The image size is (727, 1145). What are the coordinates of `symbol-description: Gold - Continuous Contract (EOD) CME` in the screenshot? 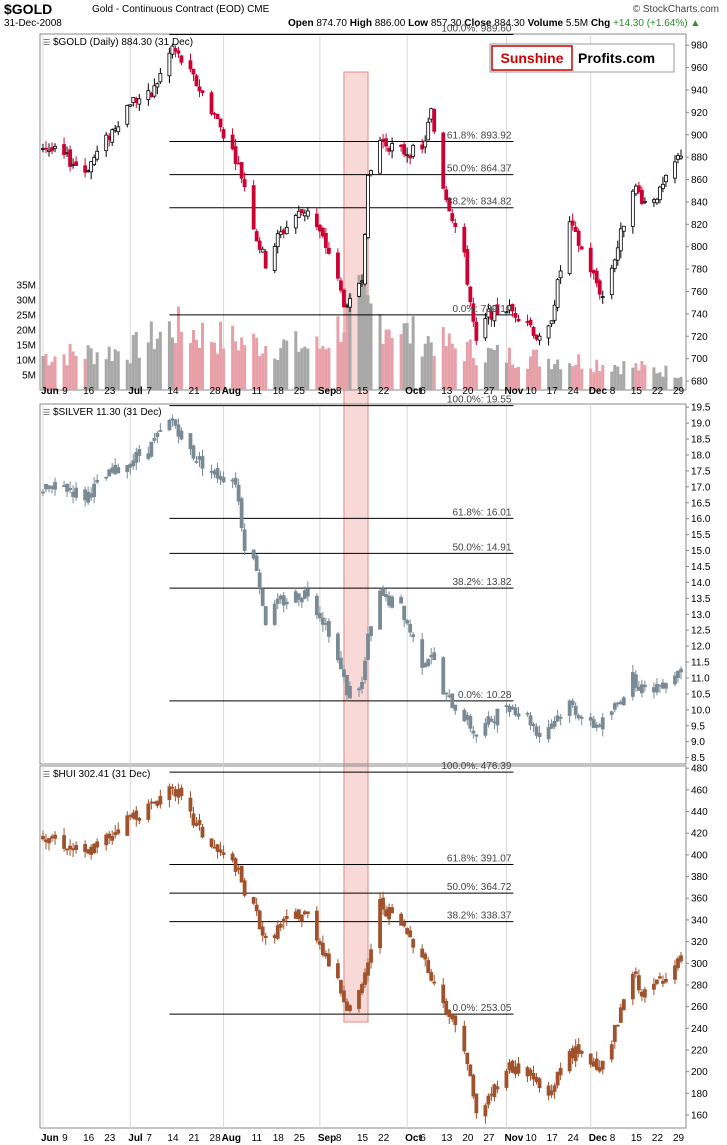 It's located at (180, 10).